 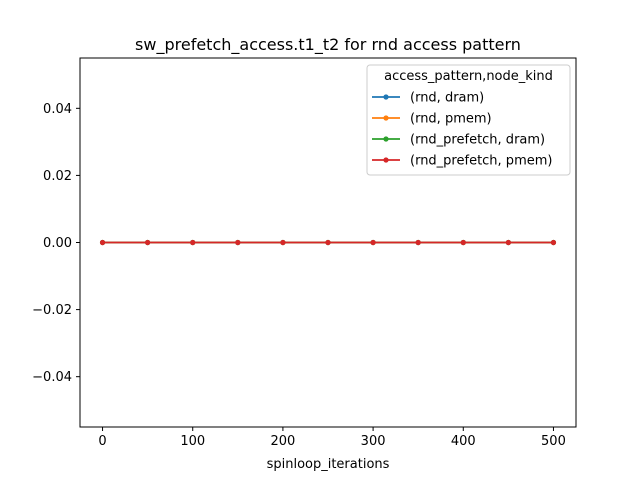 I want to click on x-tick-label: 400, so click(x=463, y=441).